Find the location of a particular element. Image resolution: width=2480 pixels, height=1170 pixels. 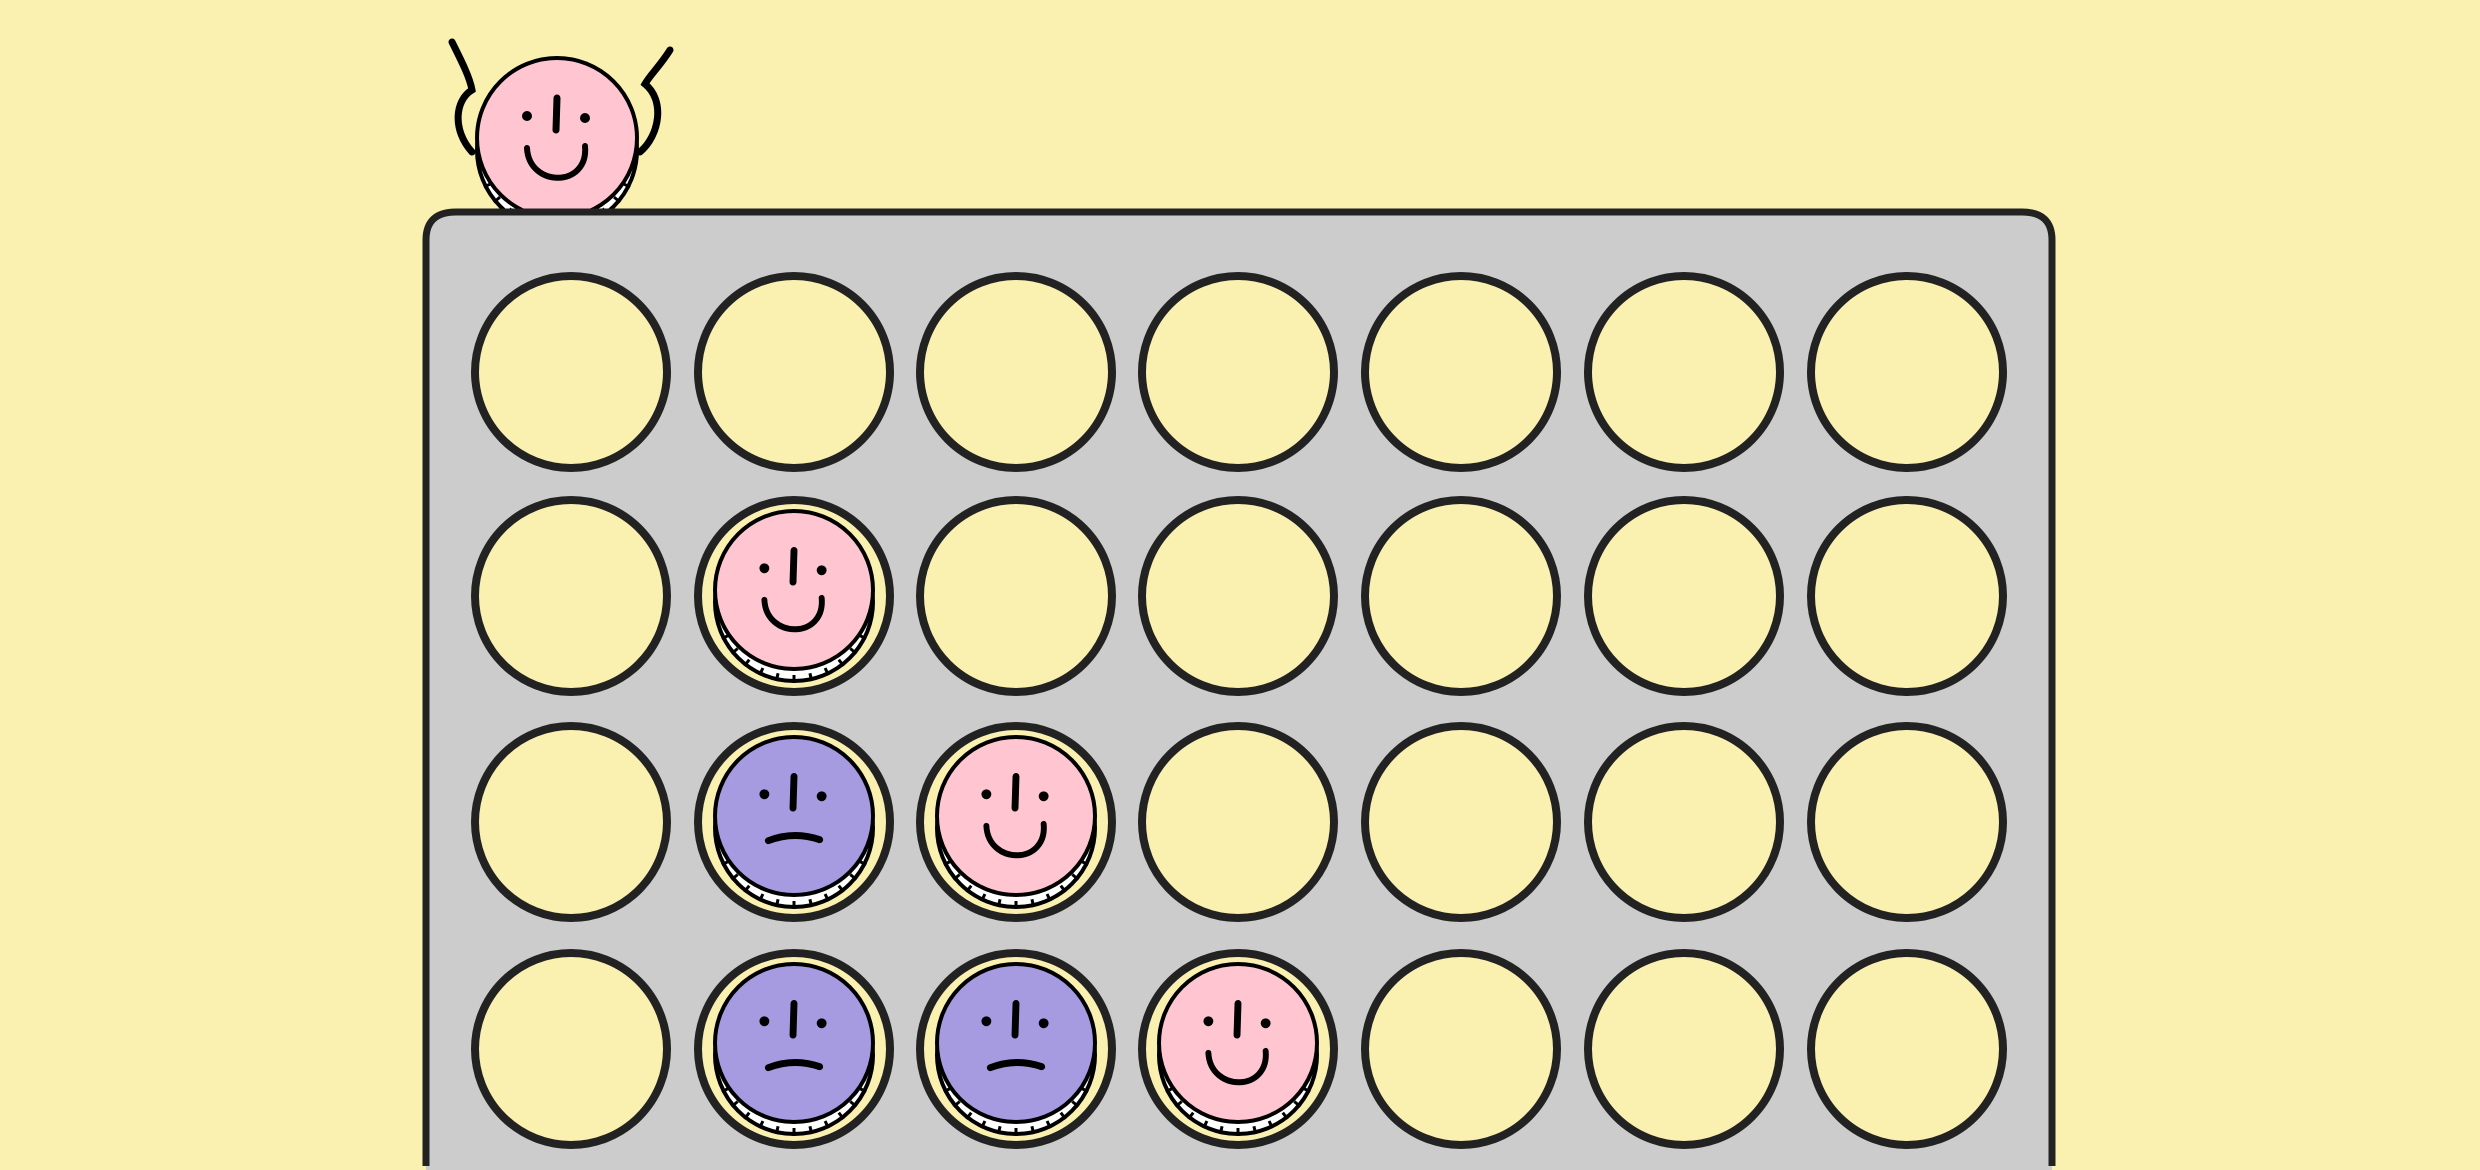

board-slot-r1-c2 is located at coordinates (794, 372).